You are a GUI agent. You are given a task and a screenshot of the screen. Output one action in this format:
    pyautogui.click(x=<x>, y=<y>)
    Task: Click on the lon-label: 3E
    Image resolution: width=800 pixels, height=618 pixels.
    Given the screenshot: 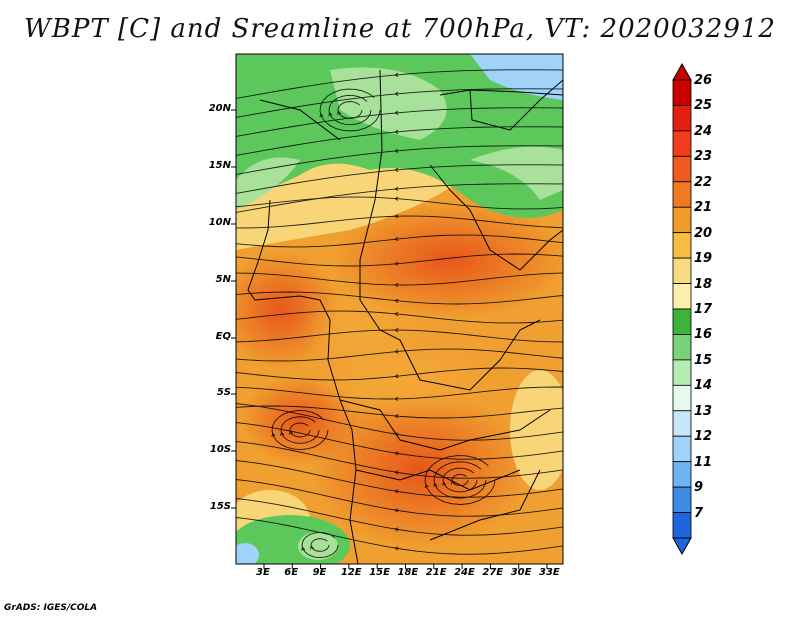 What is the action you would take?
    pyautogui.click(x=263, y=572)
    